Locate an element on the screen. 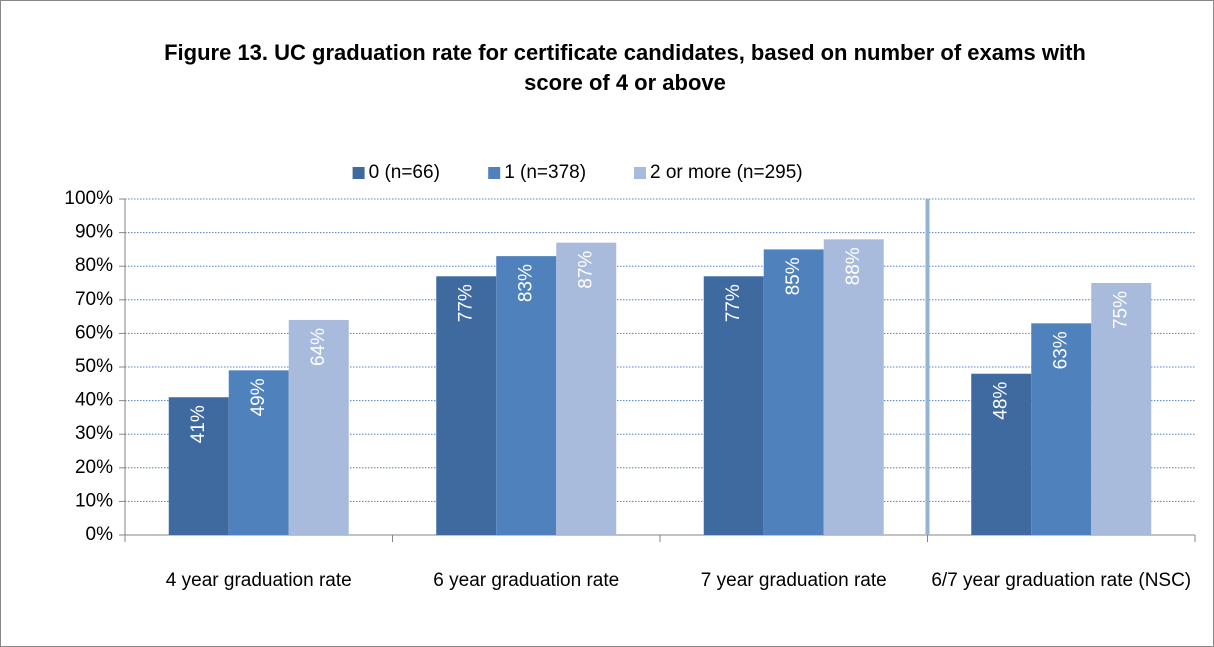  y-tick-label: 0% is located at coordinates (100, 534).